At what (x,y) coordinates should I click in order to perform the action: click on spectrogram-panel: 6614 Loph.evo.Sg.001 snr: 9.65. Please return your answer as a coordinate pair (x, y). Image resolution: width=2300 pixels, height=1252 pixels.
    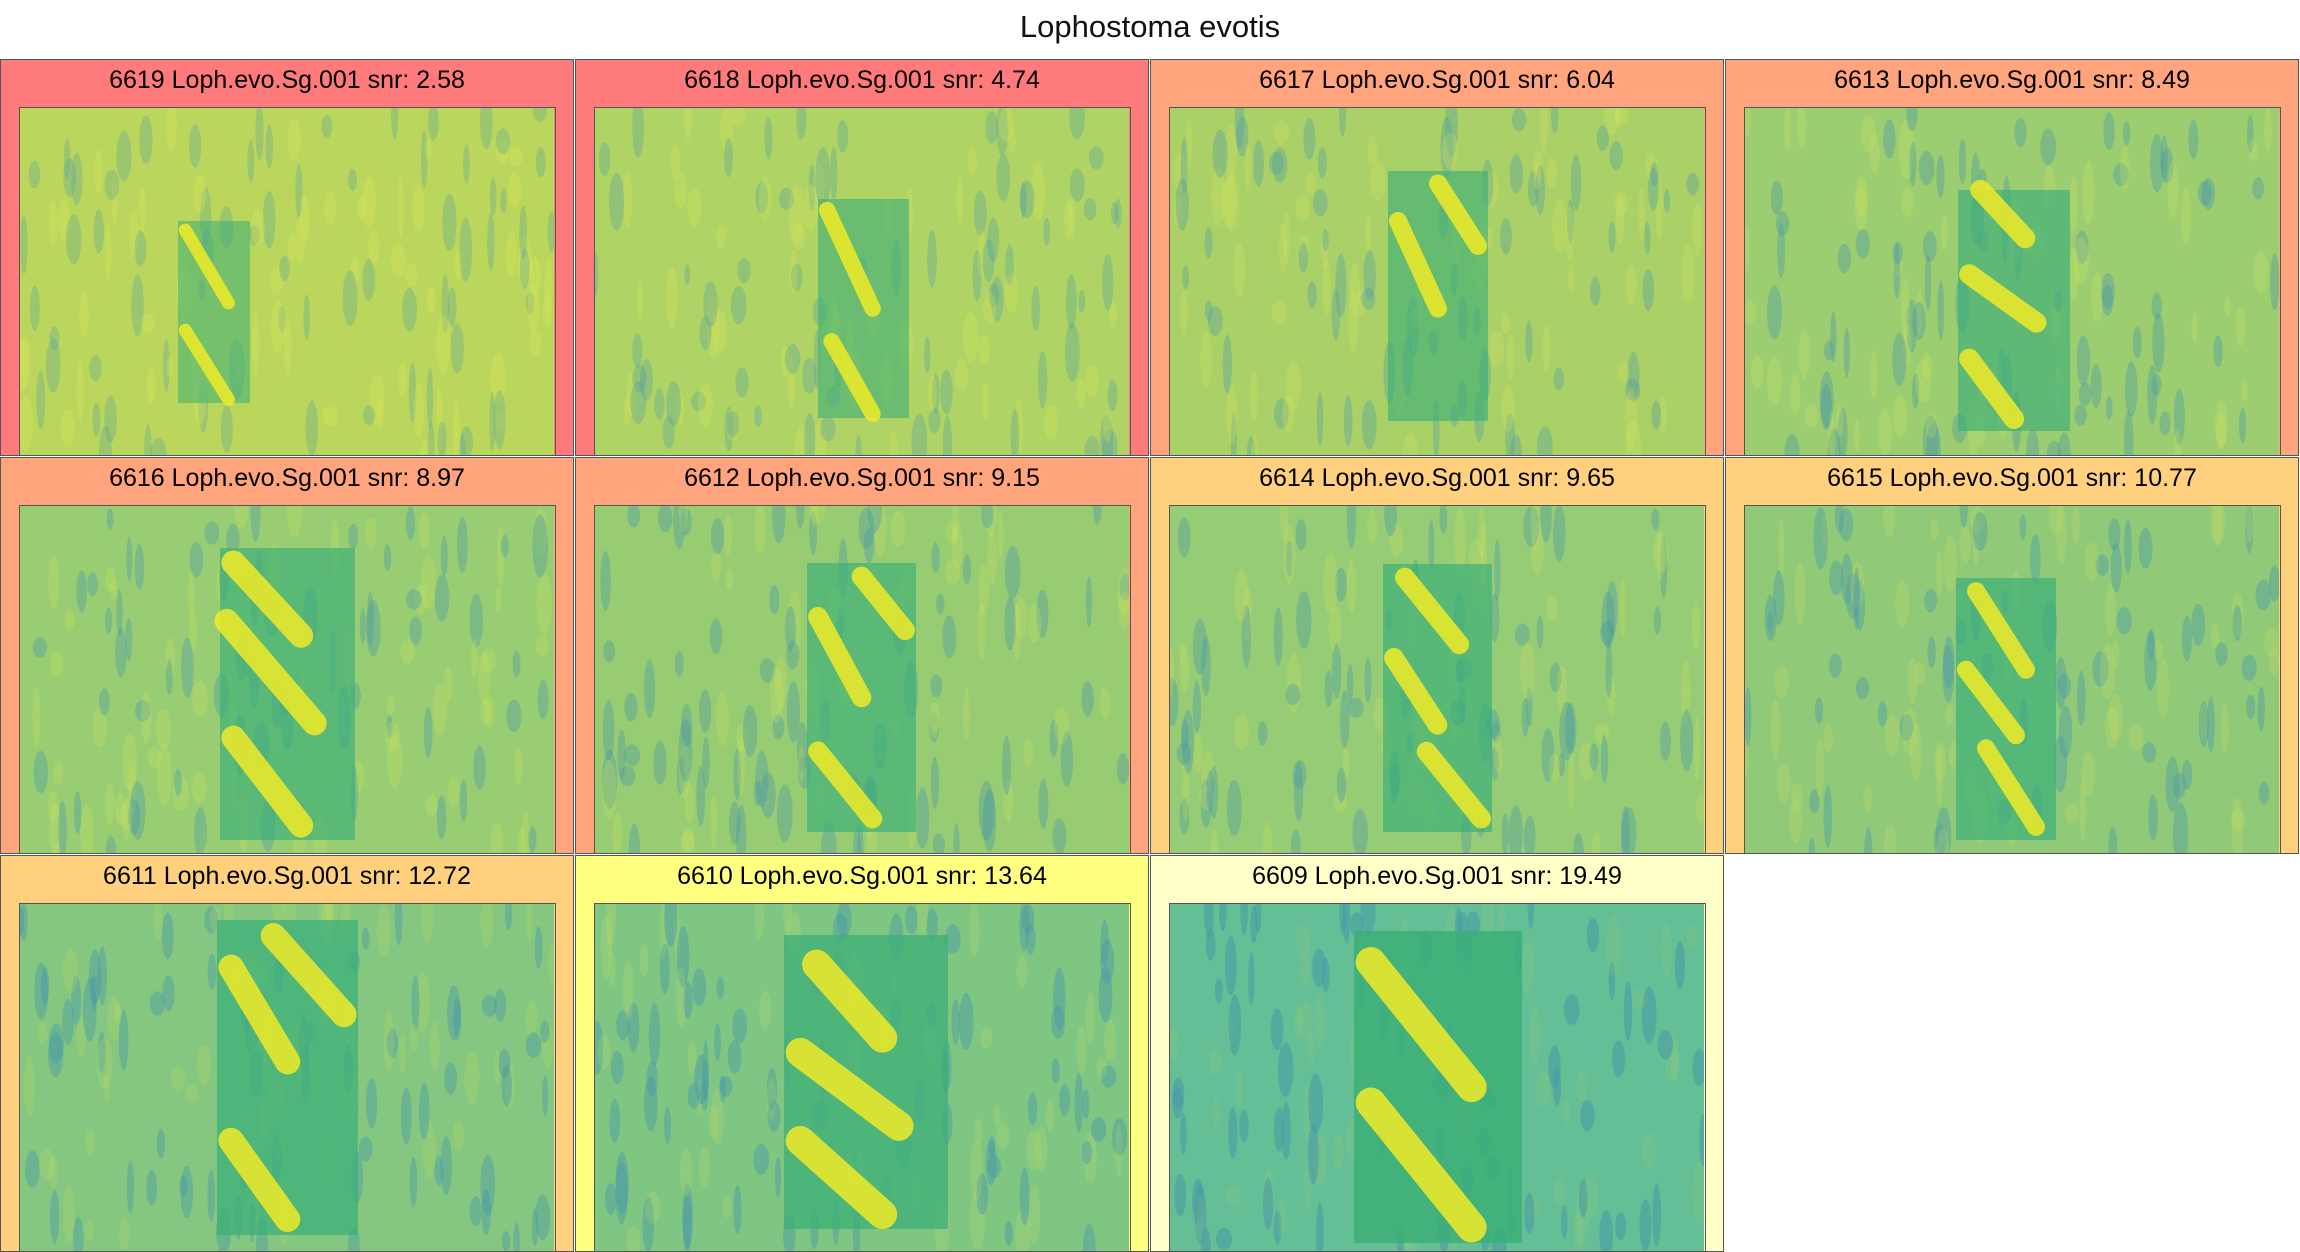
    Looking at the image, I should click on (1437, 655).